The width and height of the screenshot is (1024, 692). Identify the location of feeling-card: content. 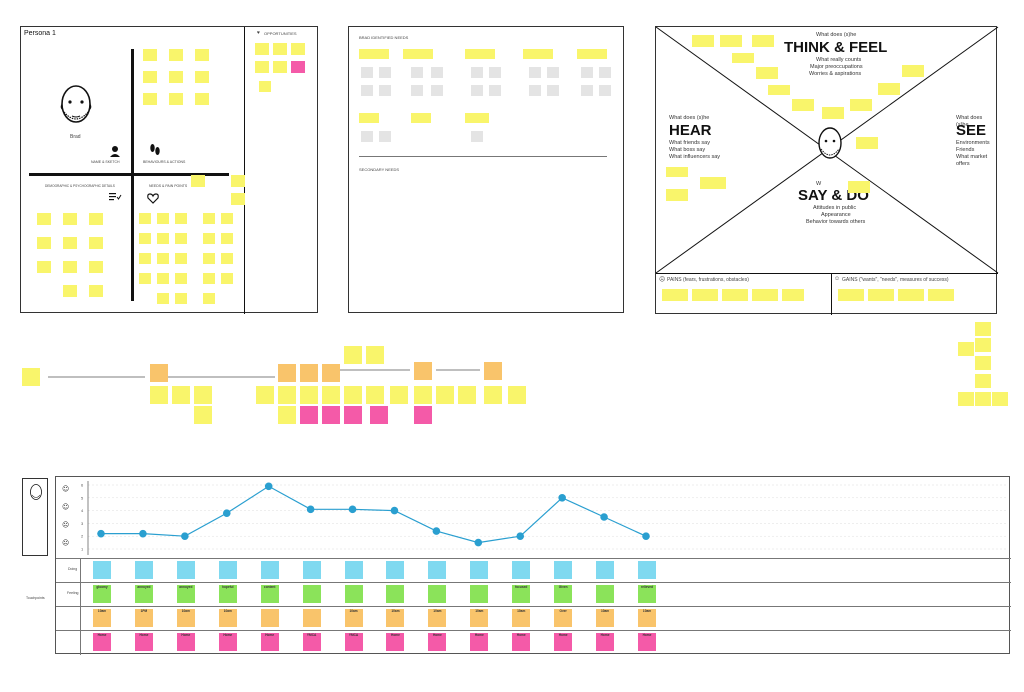
(269, 594).